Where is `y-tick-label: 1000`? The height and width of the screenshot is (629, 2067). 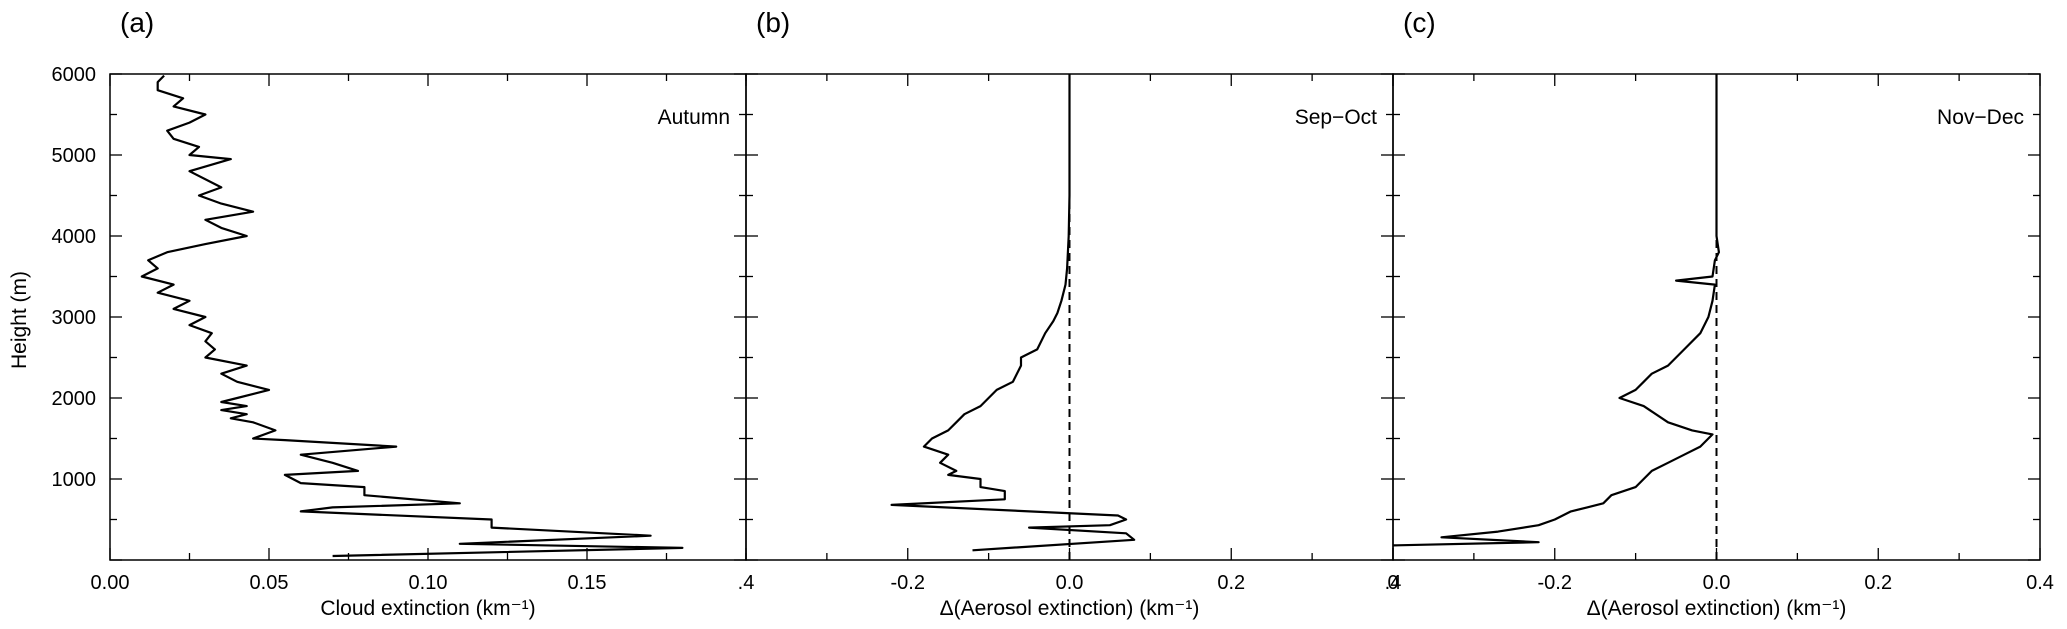 y-tick-label: 1000 is located at coordinates (74, 480).